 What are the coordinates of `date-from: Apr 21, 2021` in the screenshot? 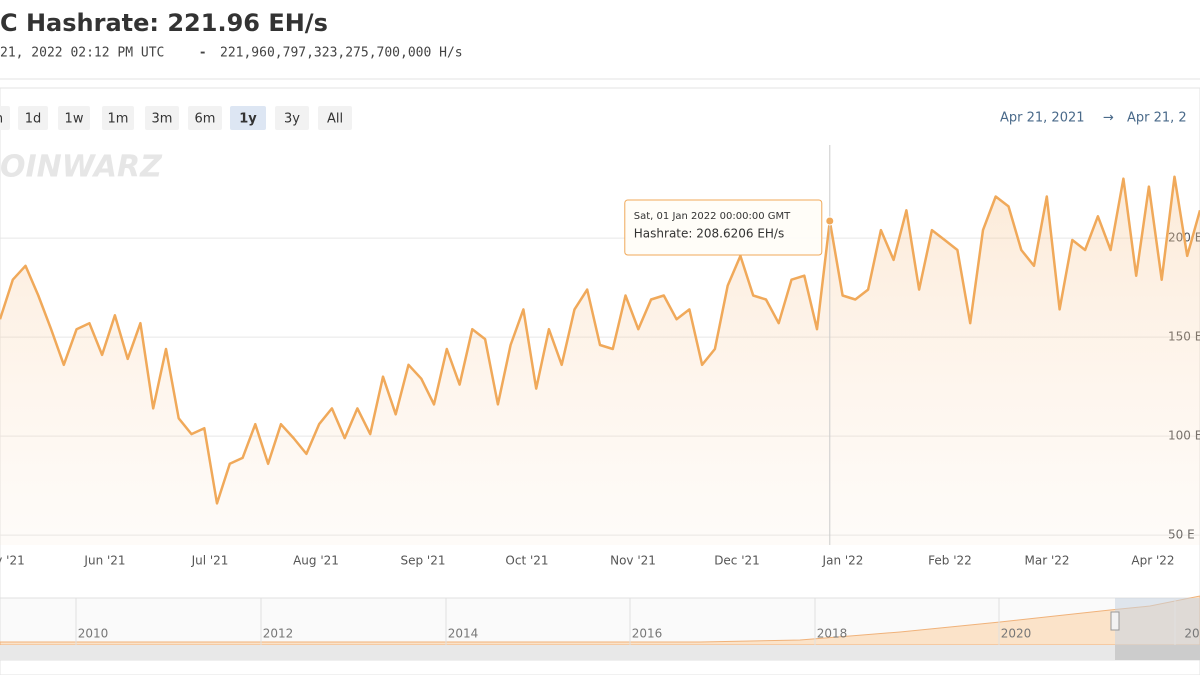 It's located at (1042, 118).